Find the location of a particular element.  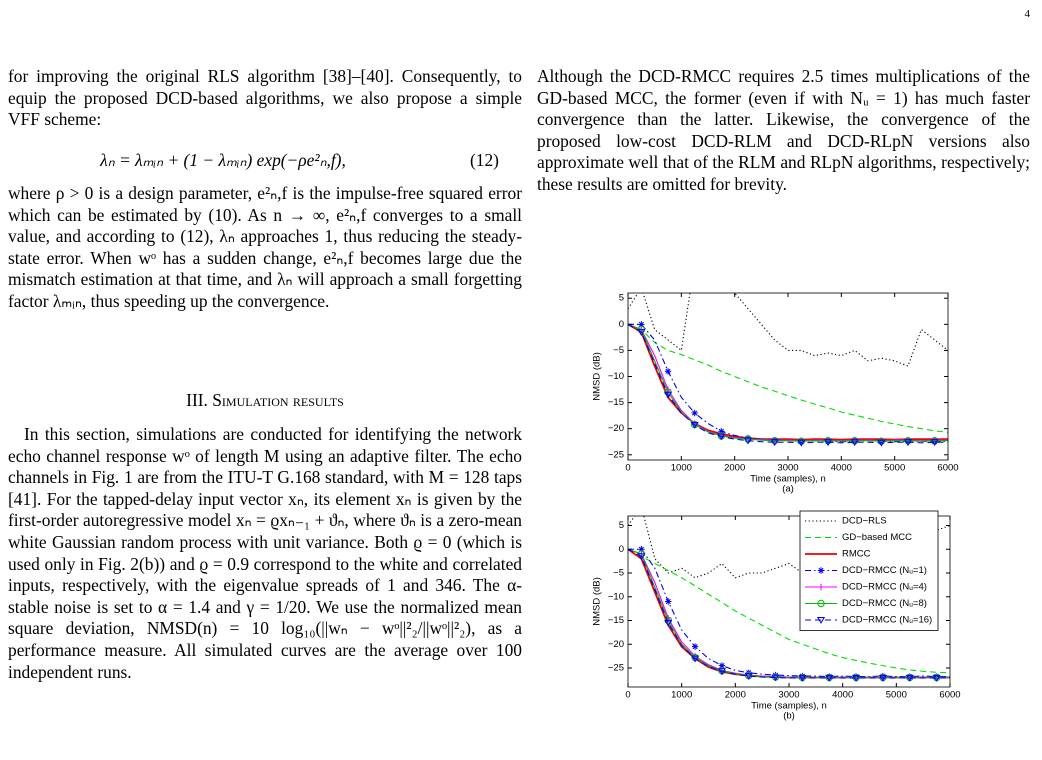

y-tick-label: −5 is located at coordinates (618, 573).